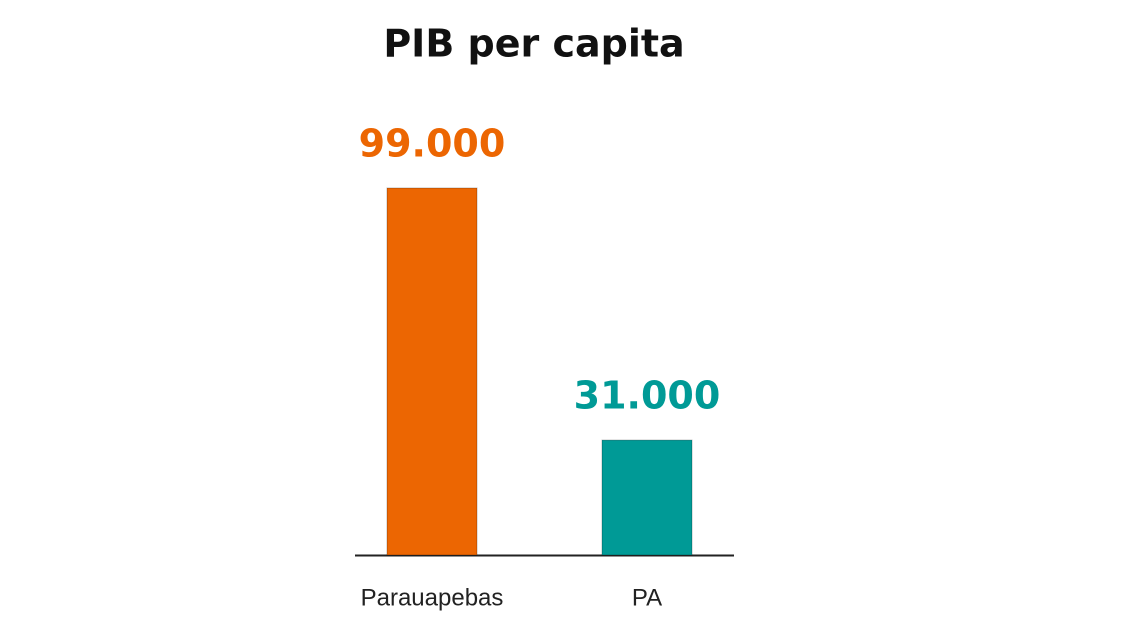 The height and width of the screenshot is (636, 1126). I want to click on x-tick-label: Parauapebas, so click(432, 597).